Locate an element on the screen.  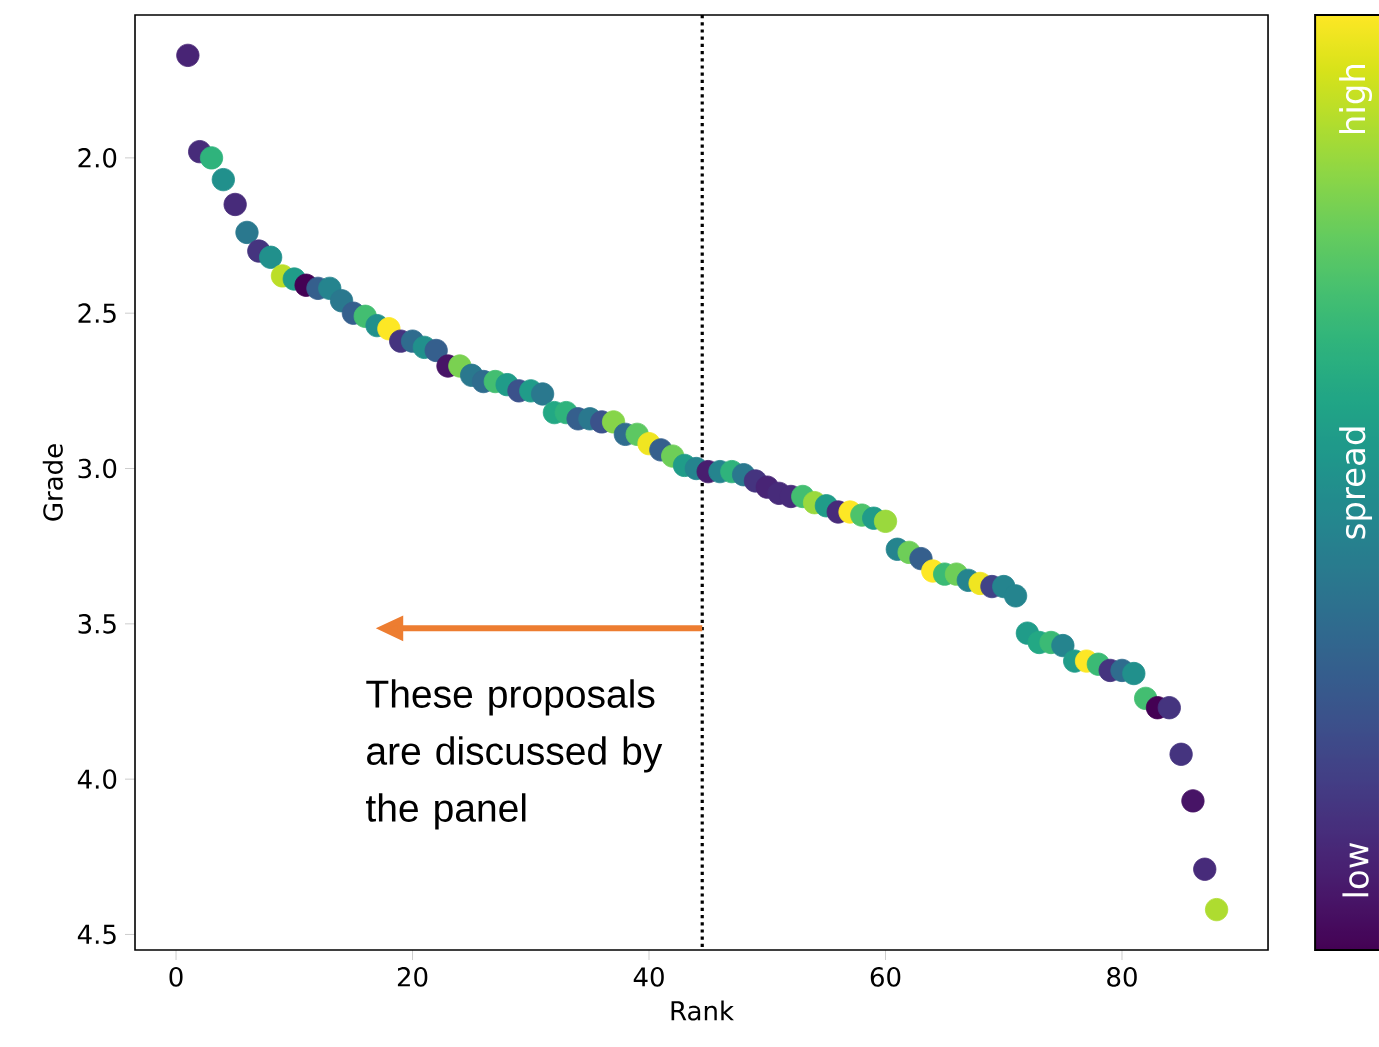
y-tick-label: 4.5 is located at coordinates (96, 934).